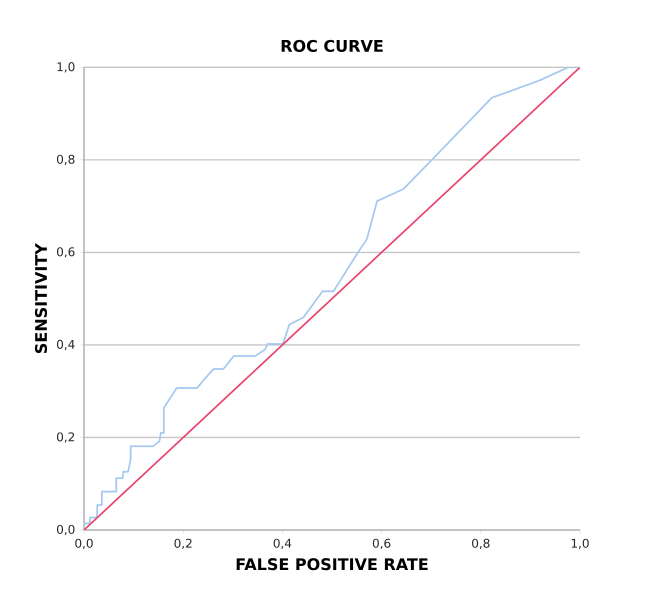 The height and width of the screenshot is (594, 645). Describe the element at coordinates (381, 544) in the screenshot. I see `x-tick-label: 0,6` at that location.